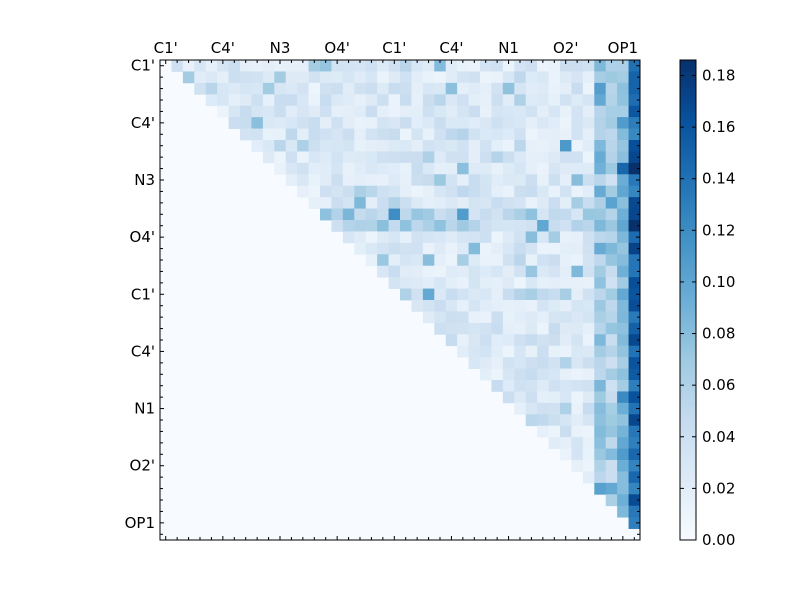 The height and width of the screenshot is (600, 800). Describe the element at coordinates (143, 294) in the screenshot. I see `y-tick-label: C1'` at that location.